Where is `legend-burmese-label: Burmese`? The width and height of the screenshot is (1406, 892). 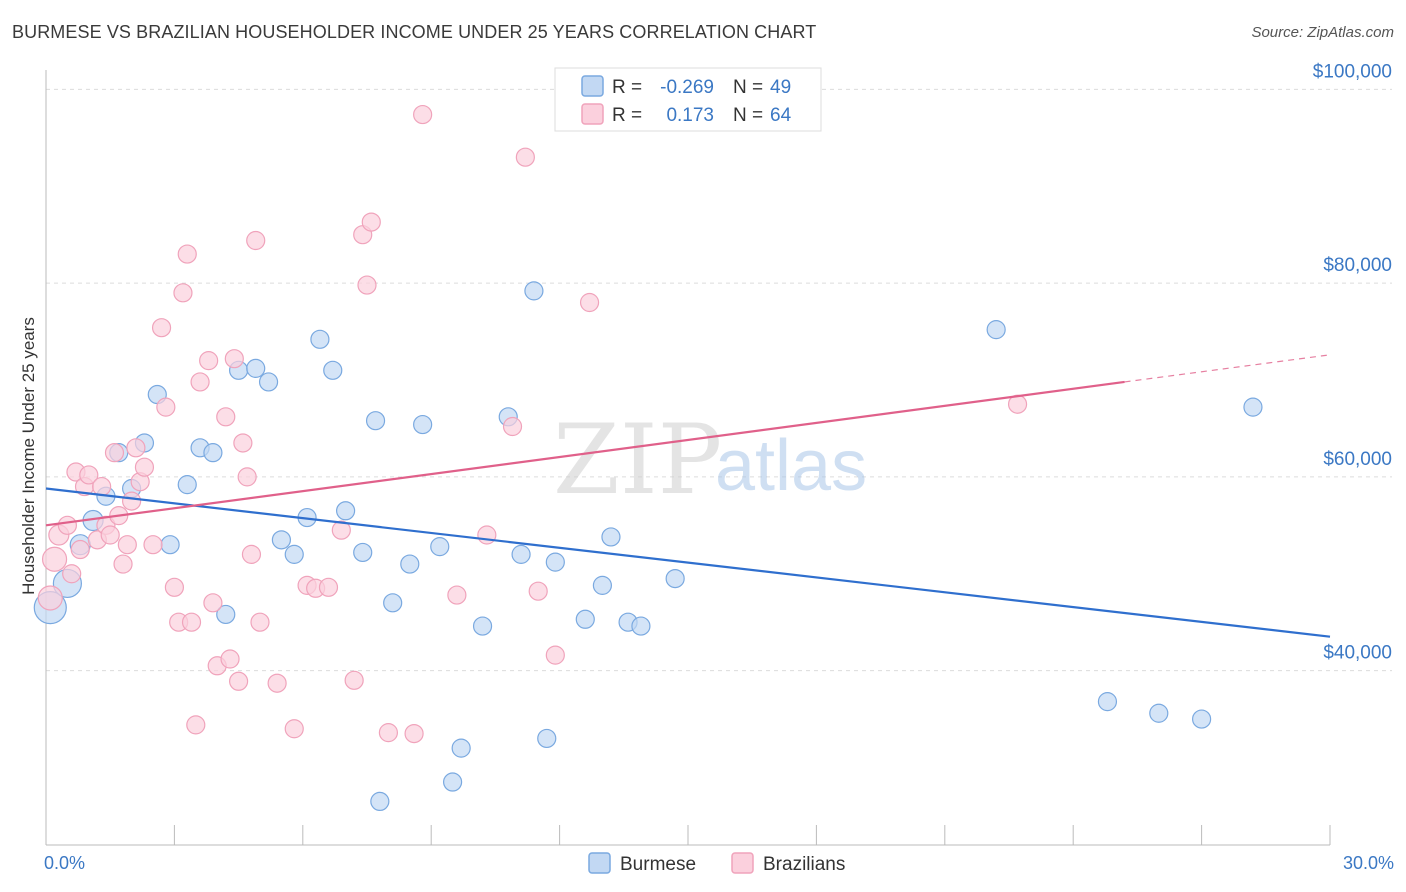 legend-burmese-label: Burmese is located at coordinates (658, 864).